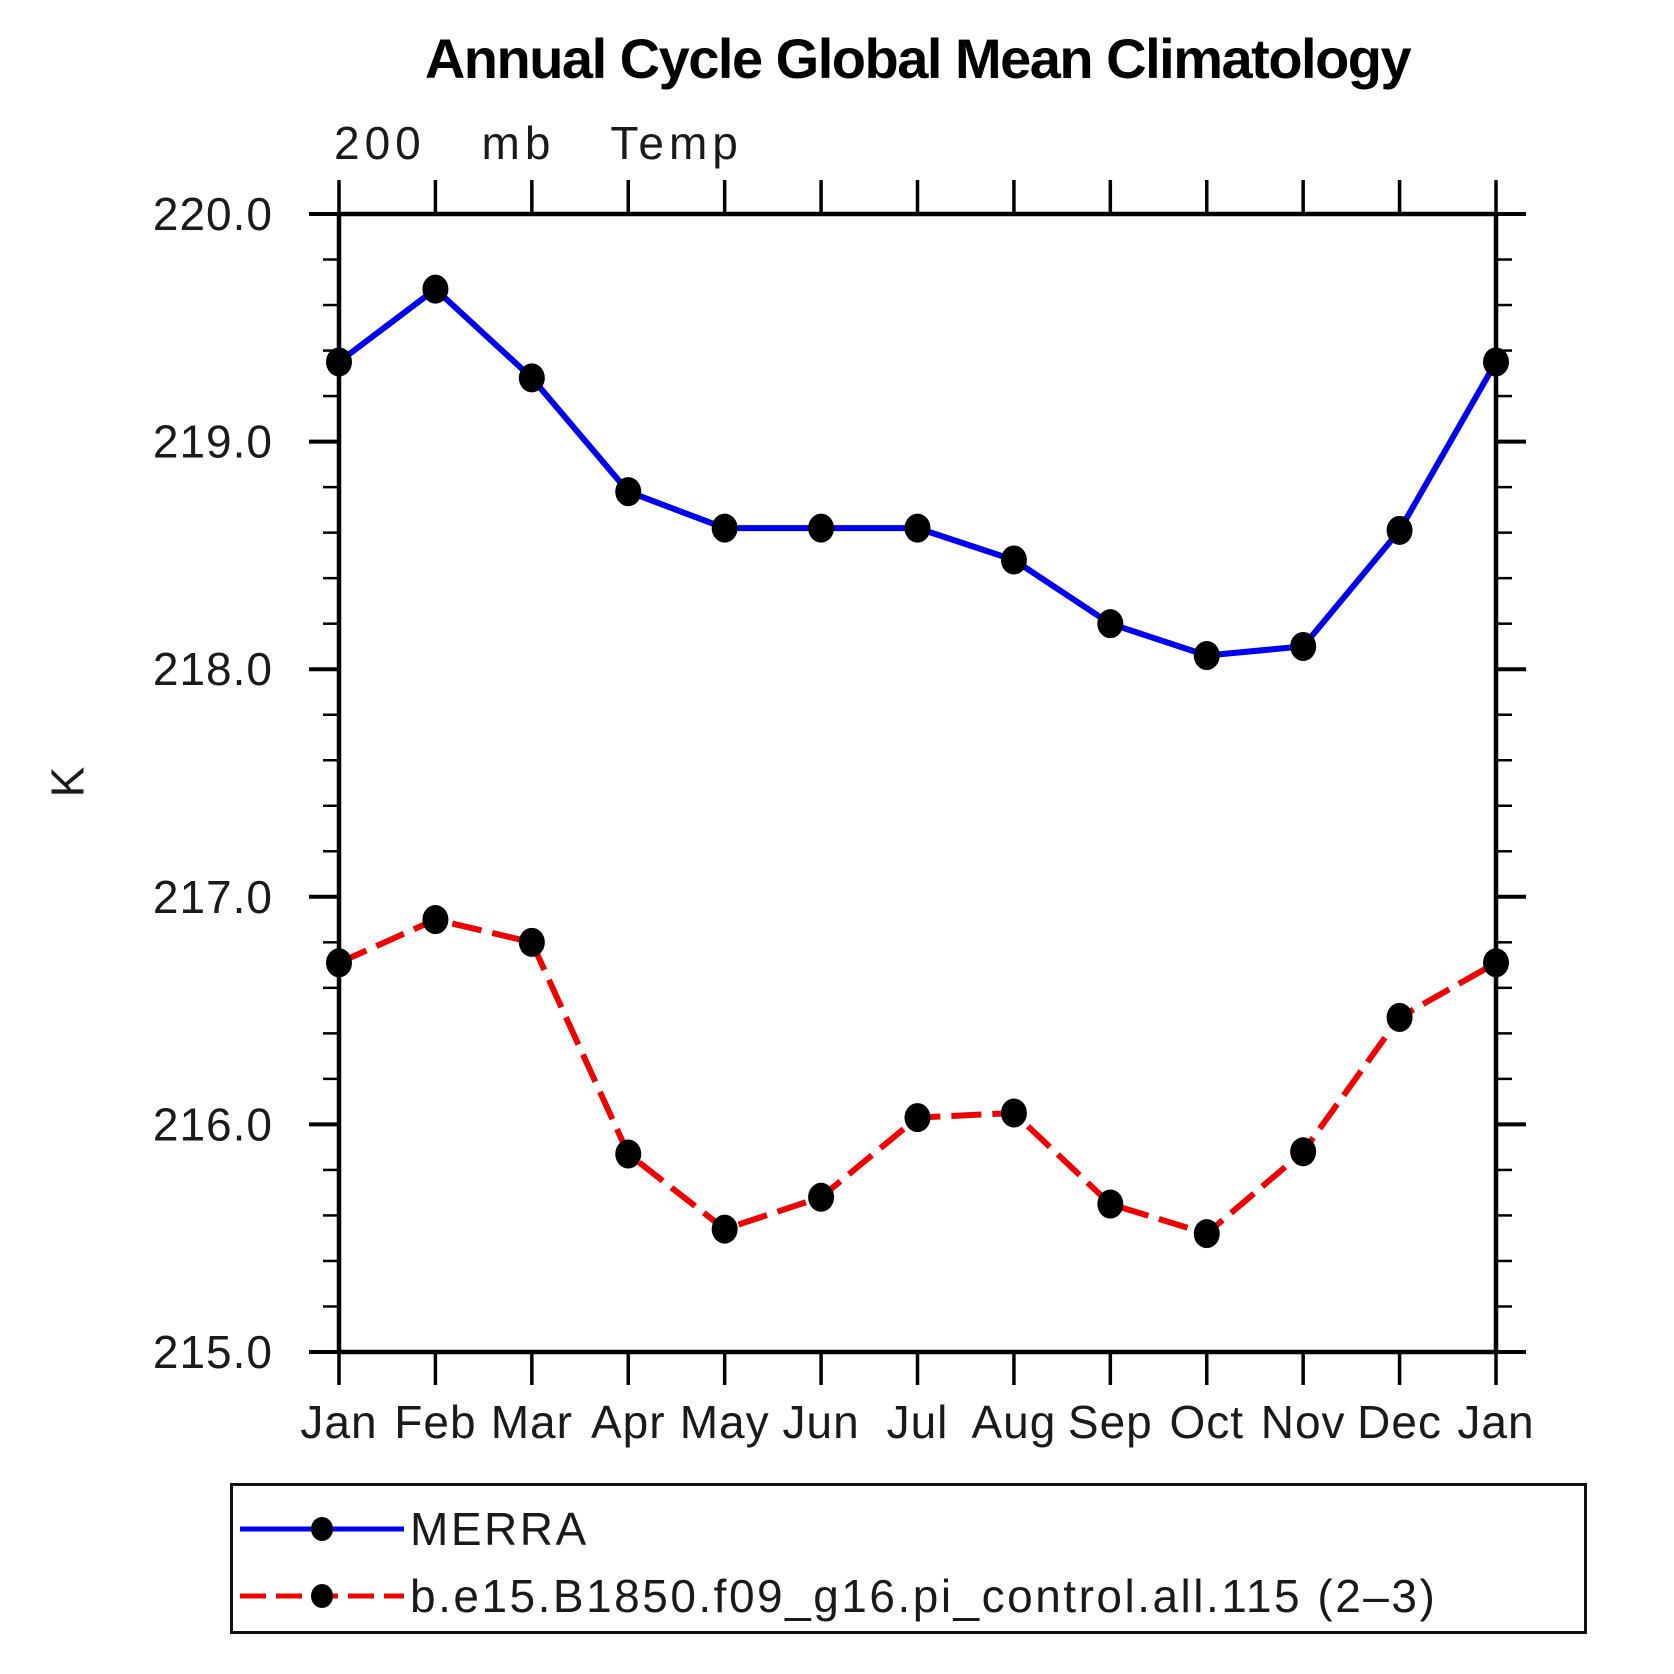 The width and height of the screenshot is (1674, 1674). Describe the element at coordinates (725, 1422) in the screenshot. I see `x-tick-label: May` at that location.